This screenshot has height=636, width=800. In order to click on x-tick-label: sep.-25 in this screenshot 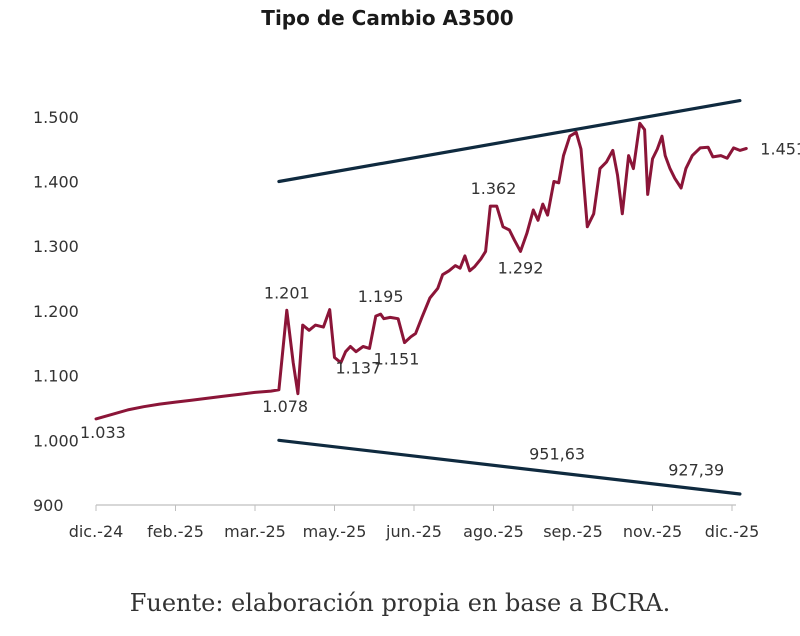, I will do `click(573, 531)`.